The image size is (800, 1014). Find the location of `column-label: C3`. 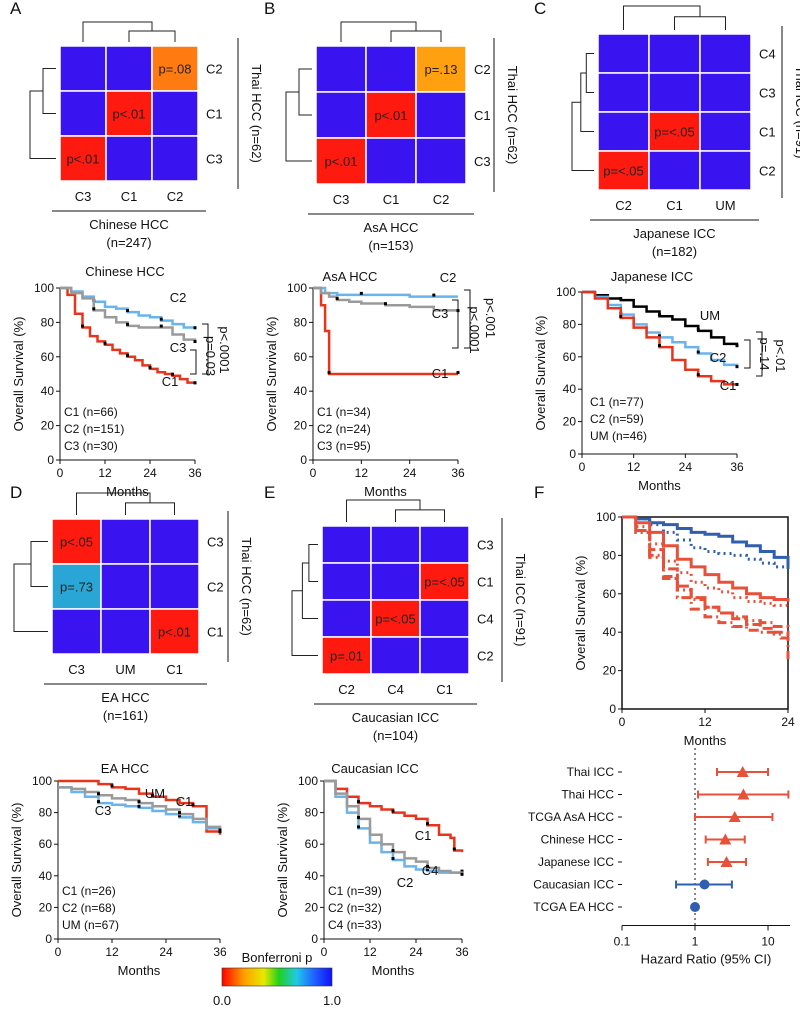

column-label: C3 is located at coordinates (341, 199).